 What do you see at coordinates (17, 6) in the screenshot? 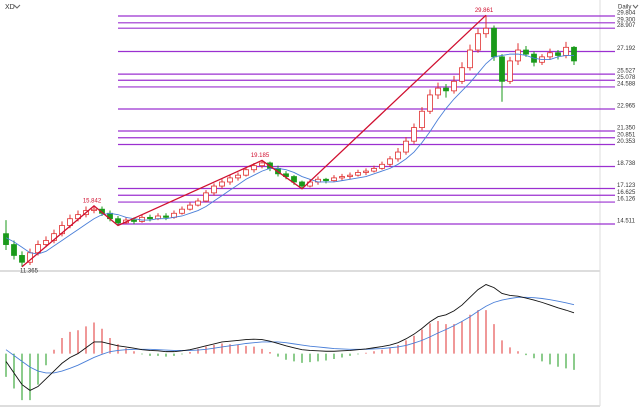
I see `symbol-dropdown` at bounding box center [17, 6].